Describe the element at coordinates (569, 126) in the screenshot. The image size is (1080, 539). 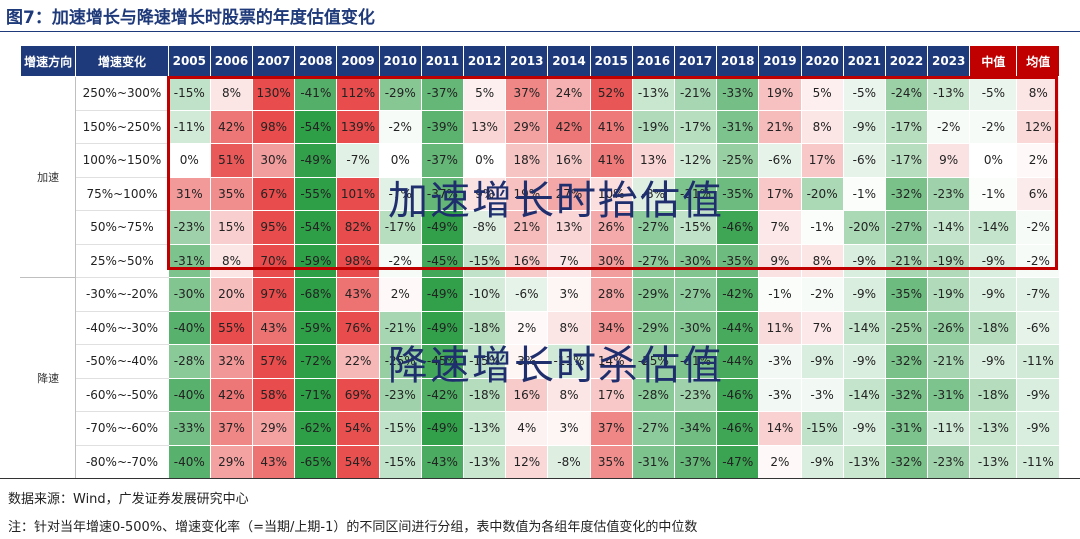
I see `heat-cell: 42%` at that location.